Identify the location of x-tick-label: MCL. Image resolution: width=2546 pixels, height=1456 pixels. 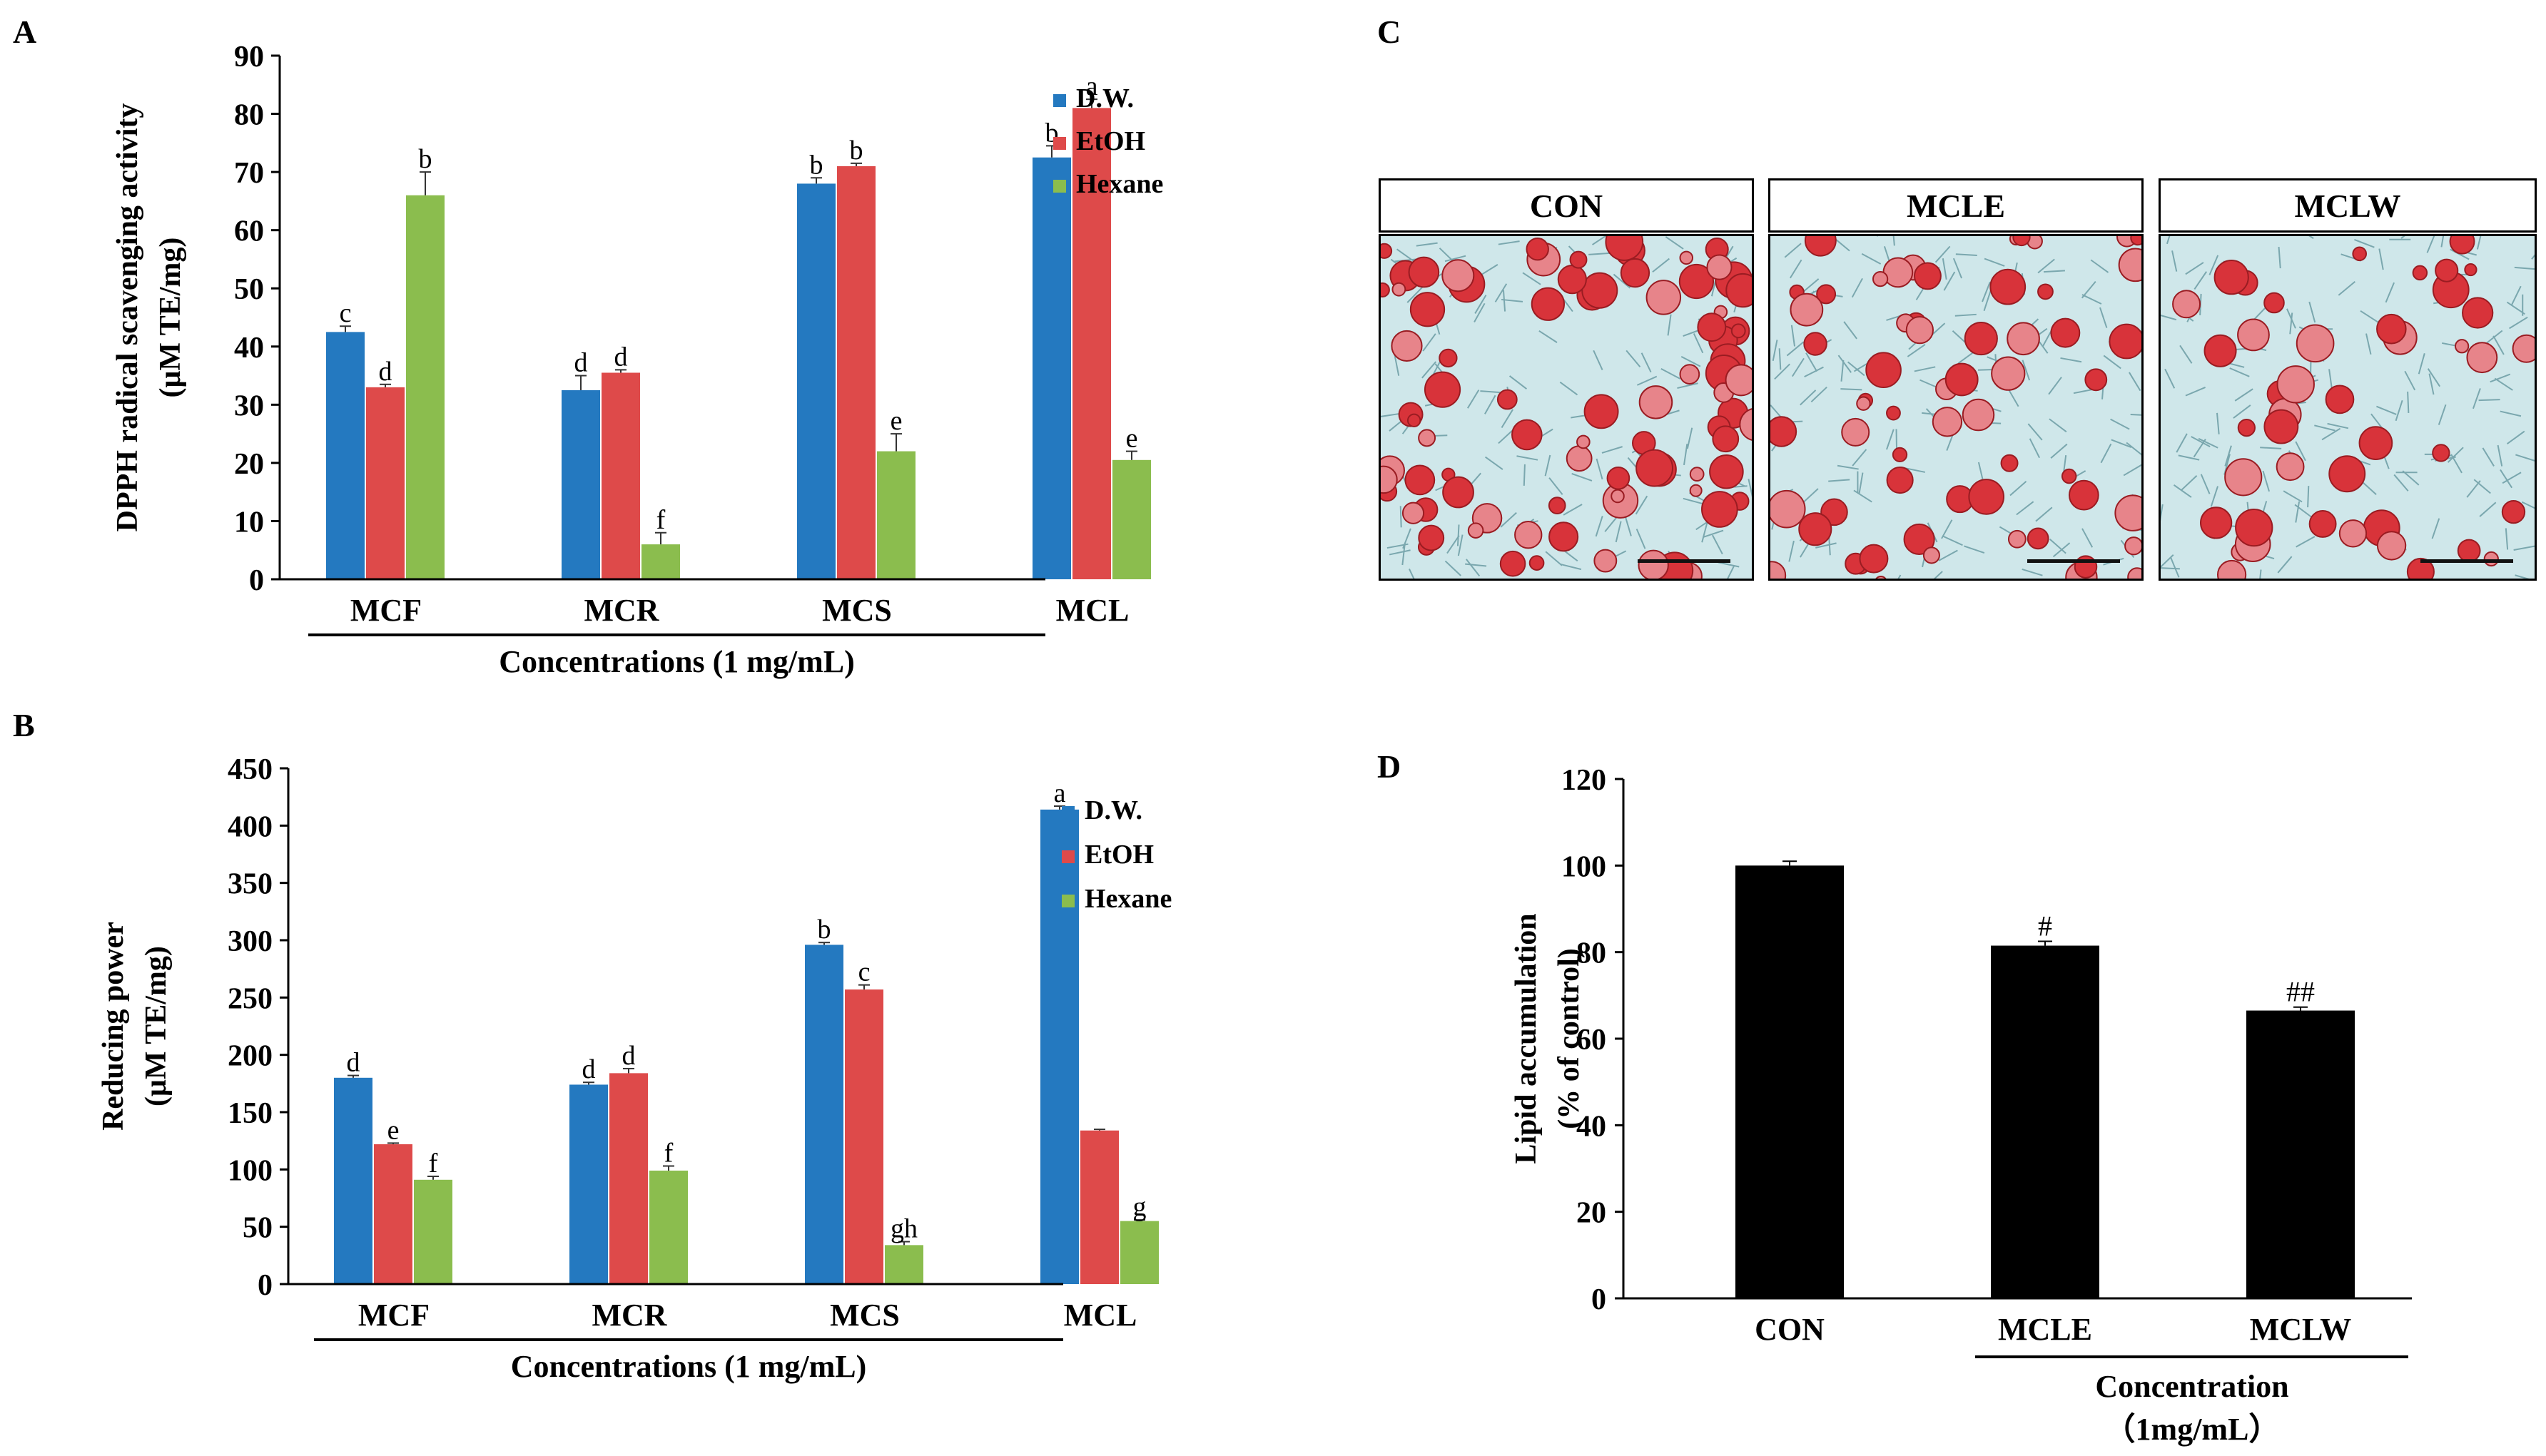
(1100, 1315).